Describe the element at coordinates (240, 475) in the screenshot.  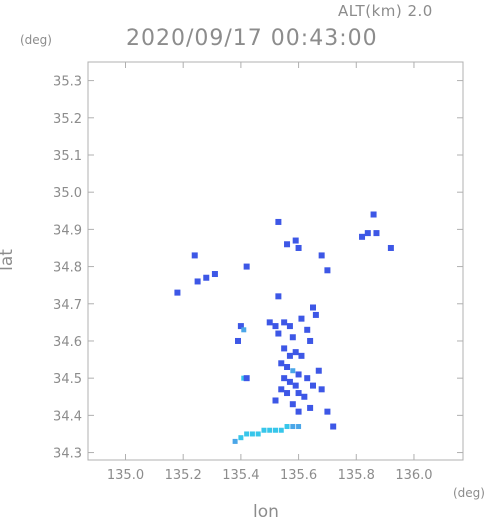
I see `x-tick-label: 135.4` at that location.